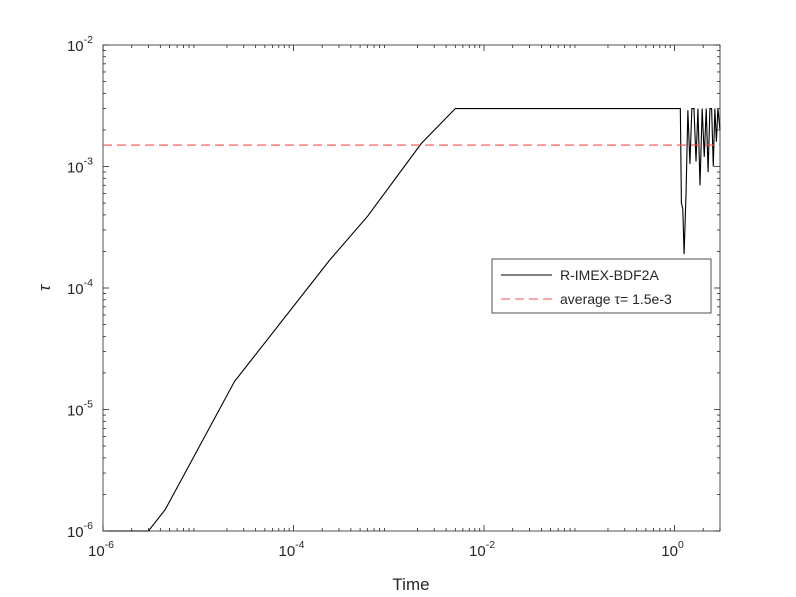  What do you see at coordinates (410, 584) in the screenshot?
I see `x-axis-title: Time` at bounding box center [410, 584].